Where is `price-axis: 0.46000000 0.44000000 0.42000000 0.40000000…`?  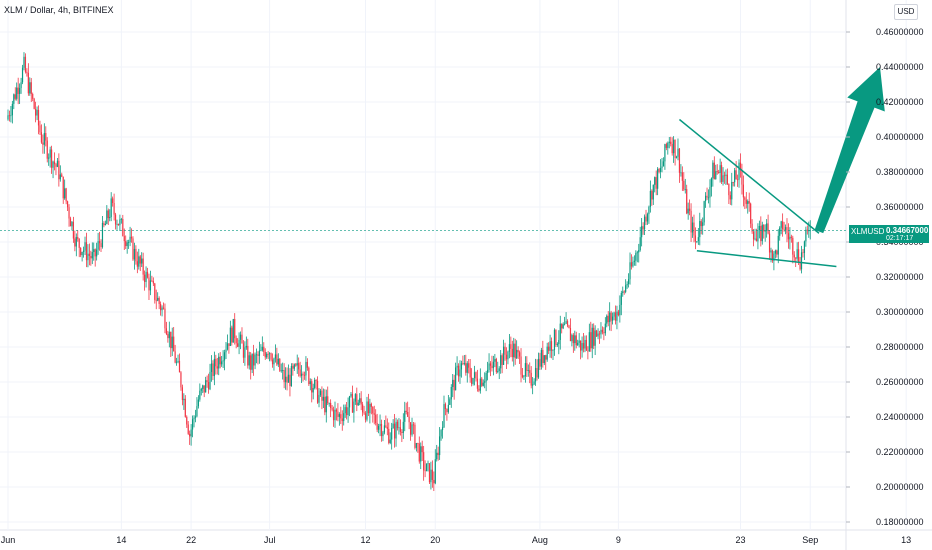
price-axis: 0.46000000 0.44000000 0.42000000 0.40000000… is located at coordinates (885, 277).